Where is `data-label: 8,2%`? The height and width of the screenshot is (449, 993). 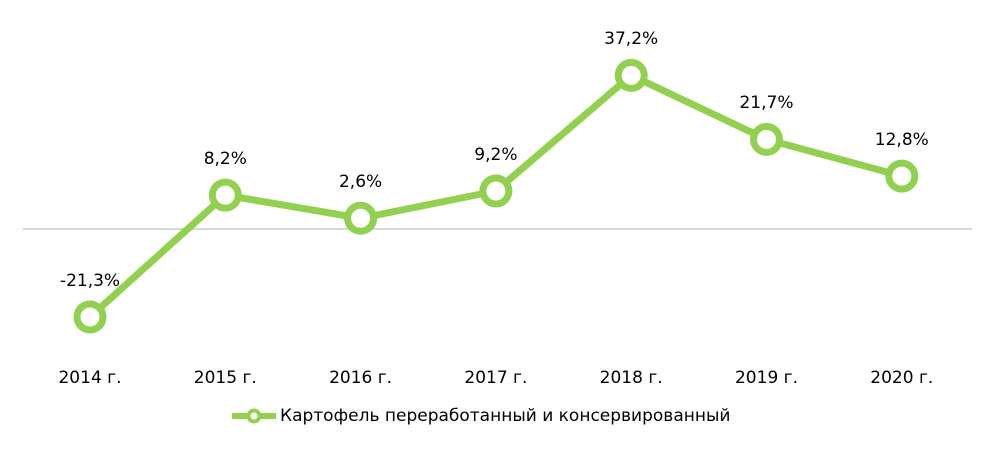 data-label: 8,2% is located at coordinates (225, 159).